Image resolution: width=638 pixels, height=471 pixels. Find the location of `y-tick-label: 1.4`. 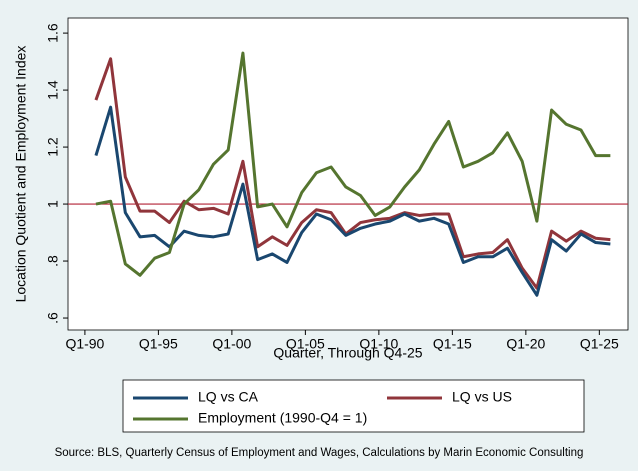

y-tick-label: 1.4 is located at coordinates (53, 90).